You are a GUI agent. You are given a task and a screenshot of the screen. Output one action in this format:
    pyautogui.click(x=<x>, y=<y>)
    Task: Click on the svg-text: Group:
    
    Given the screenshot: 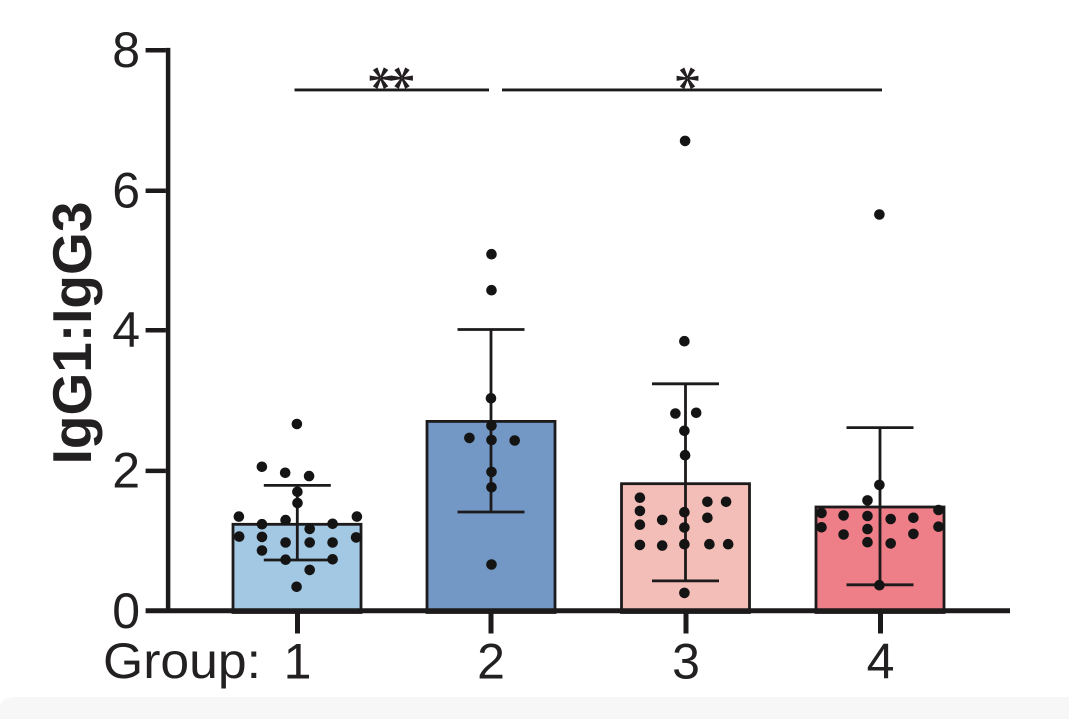 What is the action you would take?
    pyautogui.click(x=182, y=661)
    